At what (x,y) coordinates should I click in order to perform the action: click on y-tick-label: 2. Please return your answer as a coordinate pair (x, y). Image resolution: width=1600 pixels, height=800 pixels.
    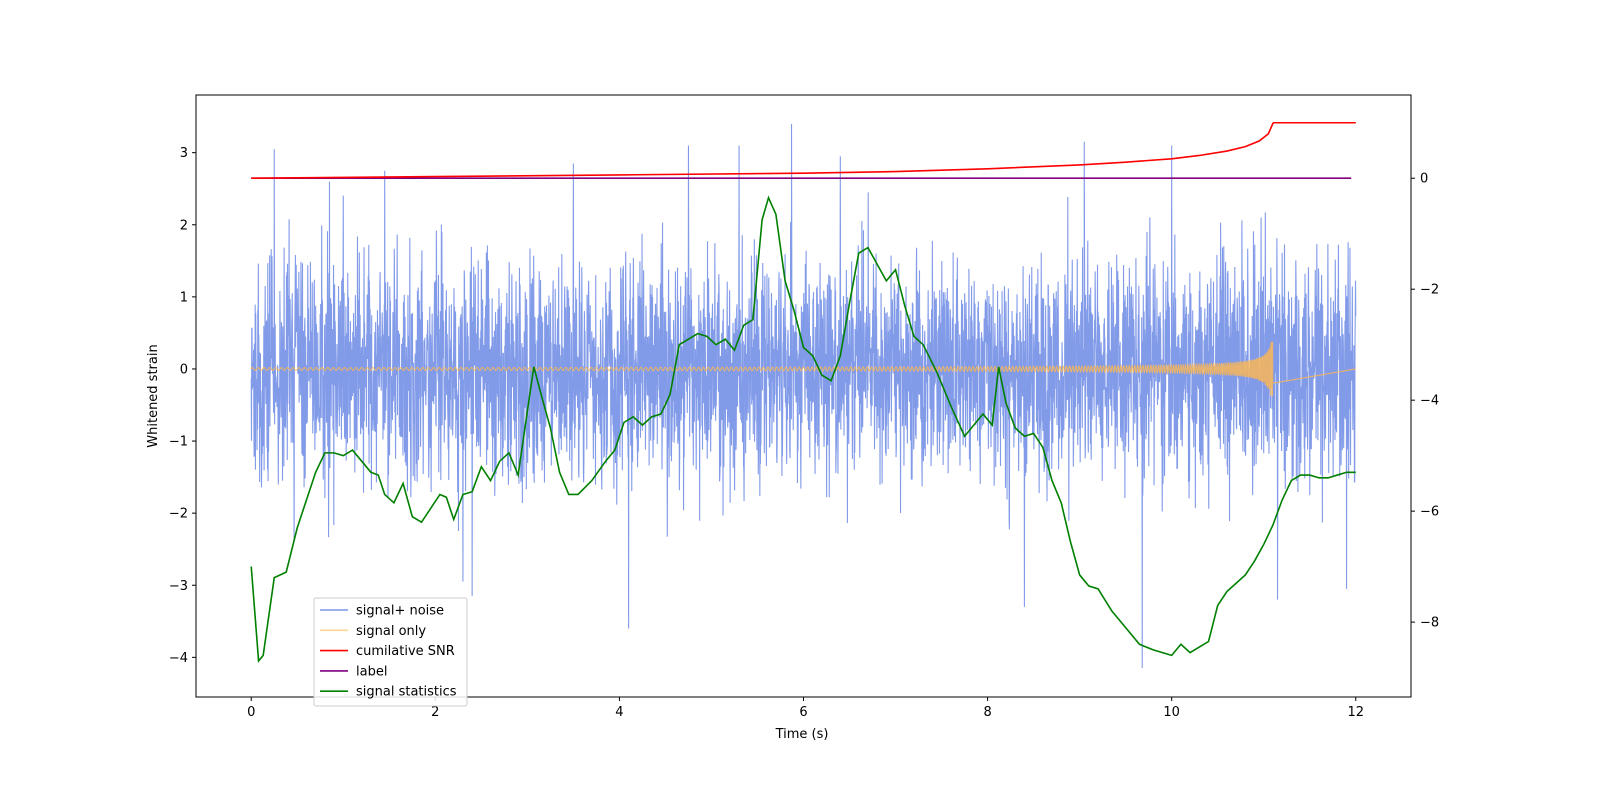
    Looking at the image, I should click on (184, 225).